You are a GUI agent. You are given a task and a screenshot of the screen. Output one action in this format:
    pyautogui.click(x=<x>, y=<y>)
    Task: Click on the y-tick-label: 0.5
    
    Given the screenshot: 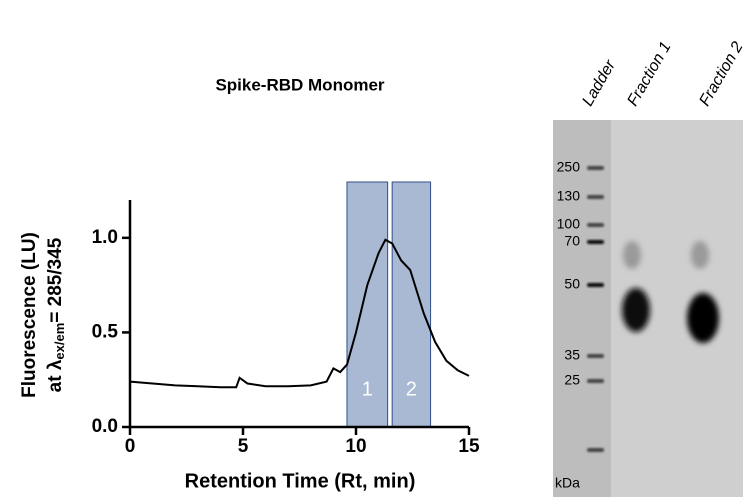 What is the action you would take?
    pyautogui.click(x=105, y=331)
    